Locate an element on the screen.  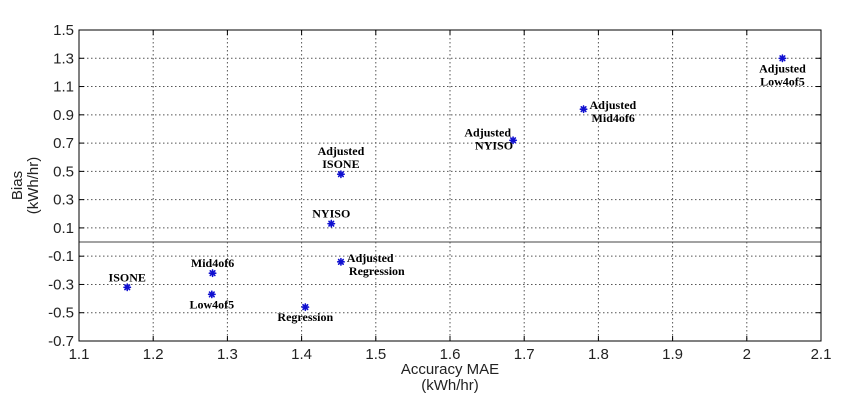
data-point: Adjusted Low4of5 is located at coordinates (782, 71).